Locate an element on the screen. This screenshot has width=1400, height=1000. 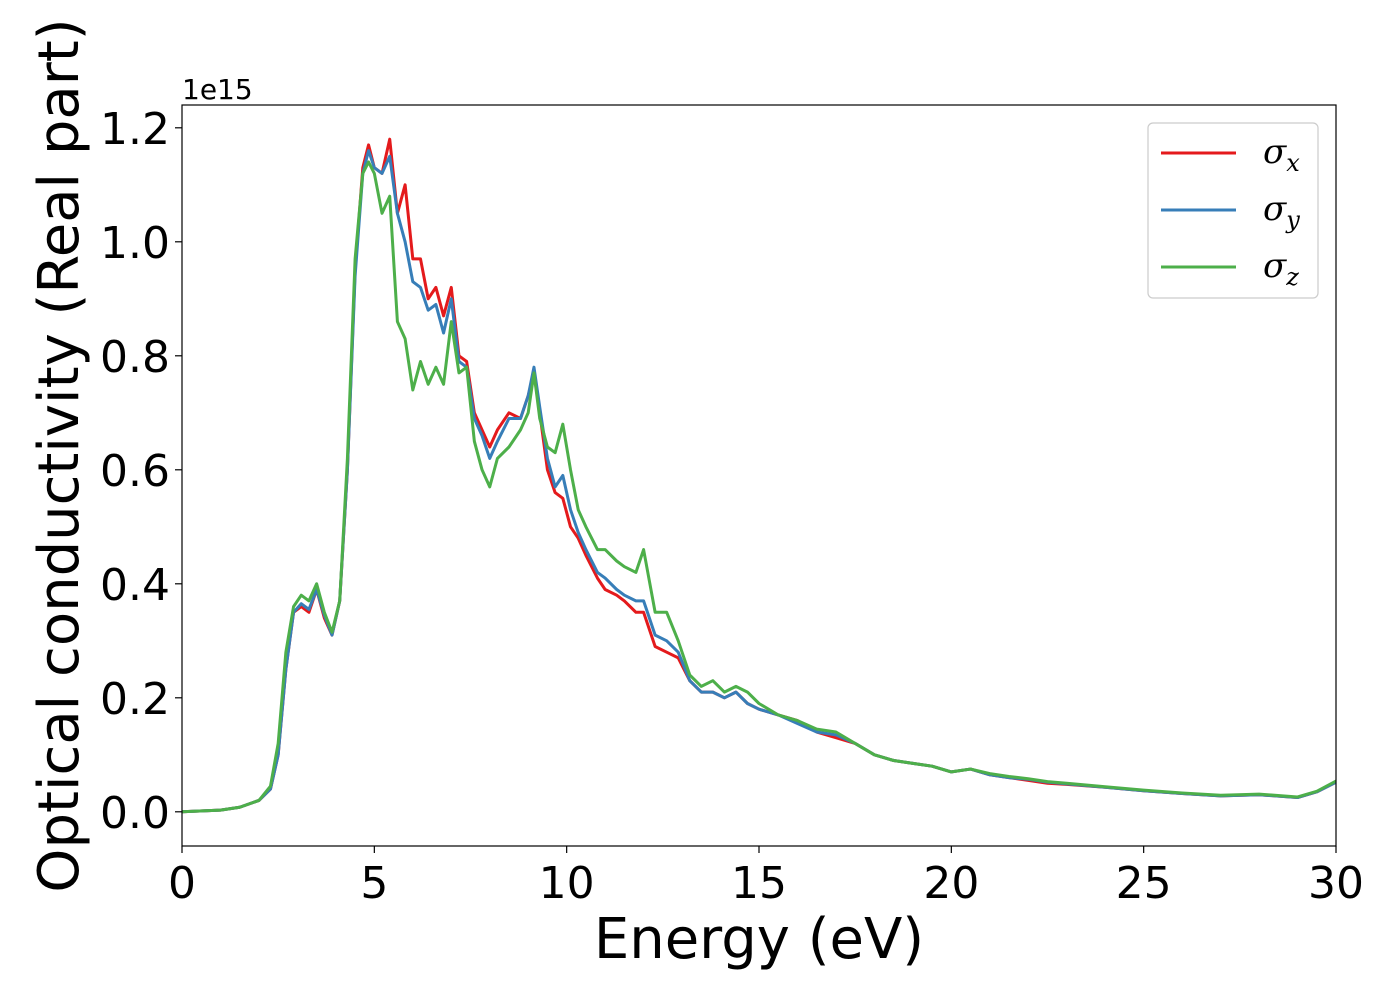
legend: σx σy σz is located at coordinates (1233, 210).